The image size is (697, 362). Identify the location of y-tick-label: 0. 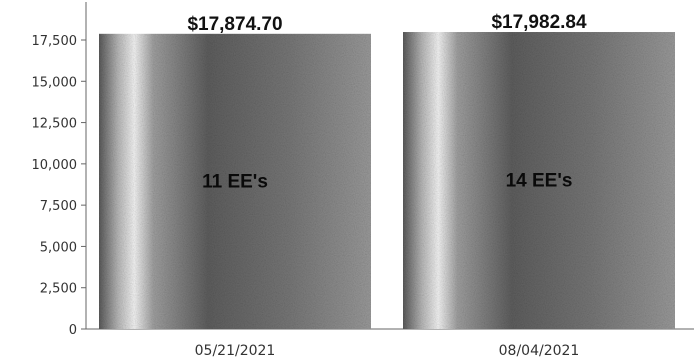
(73, 330).